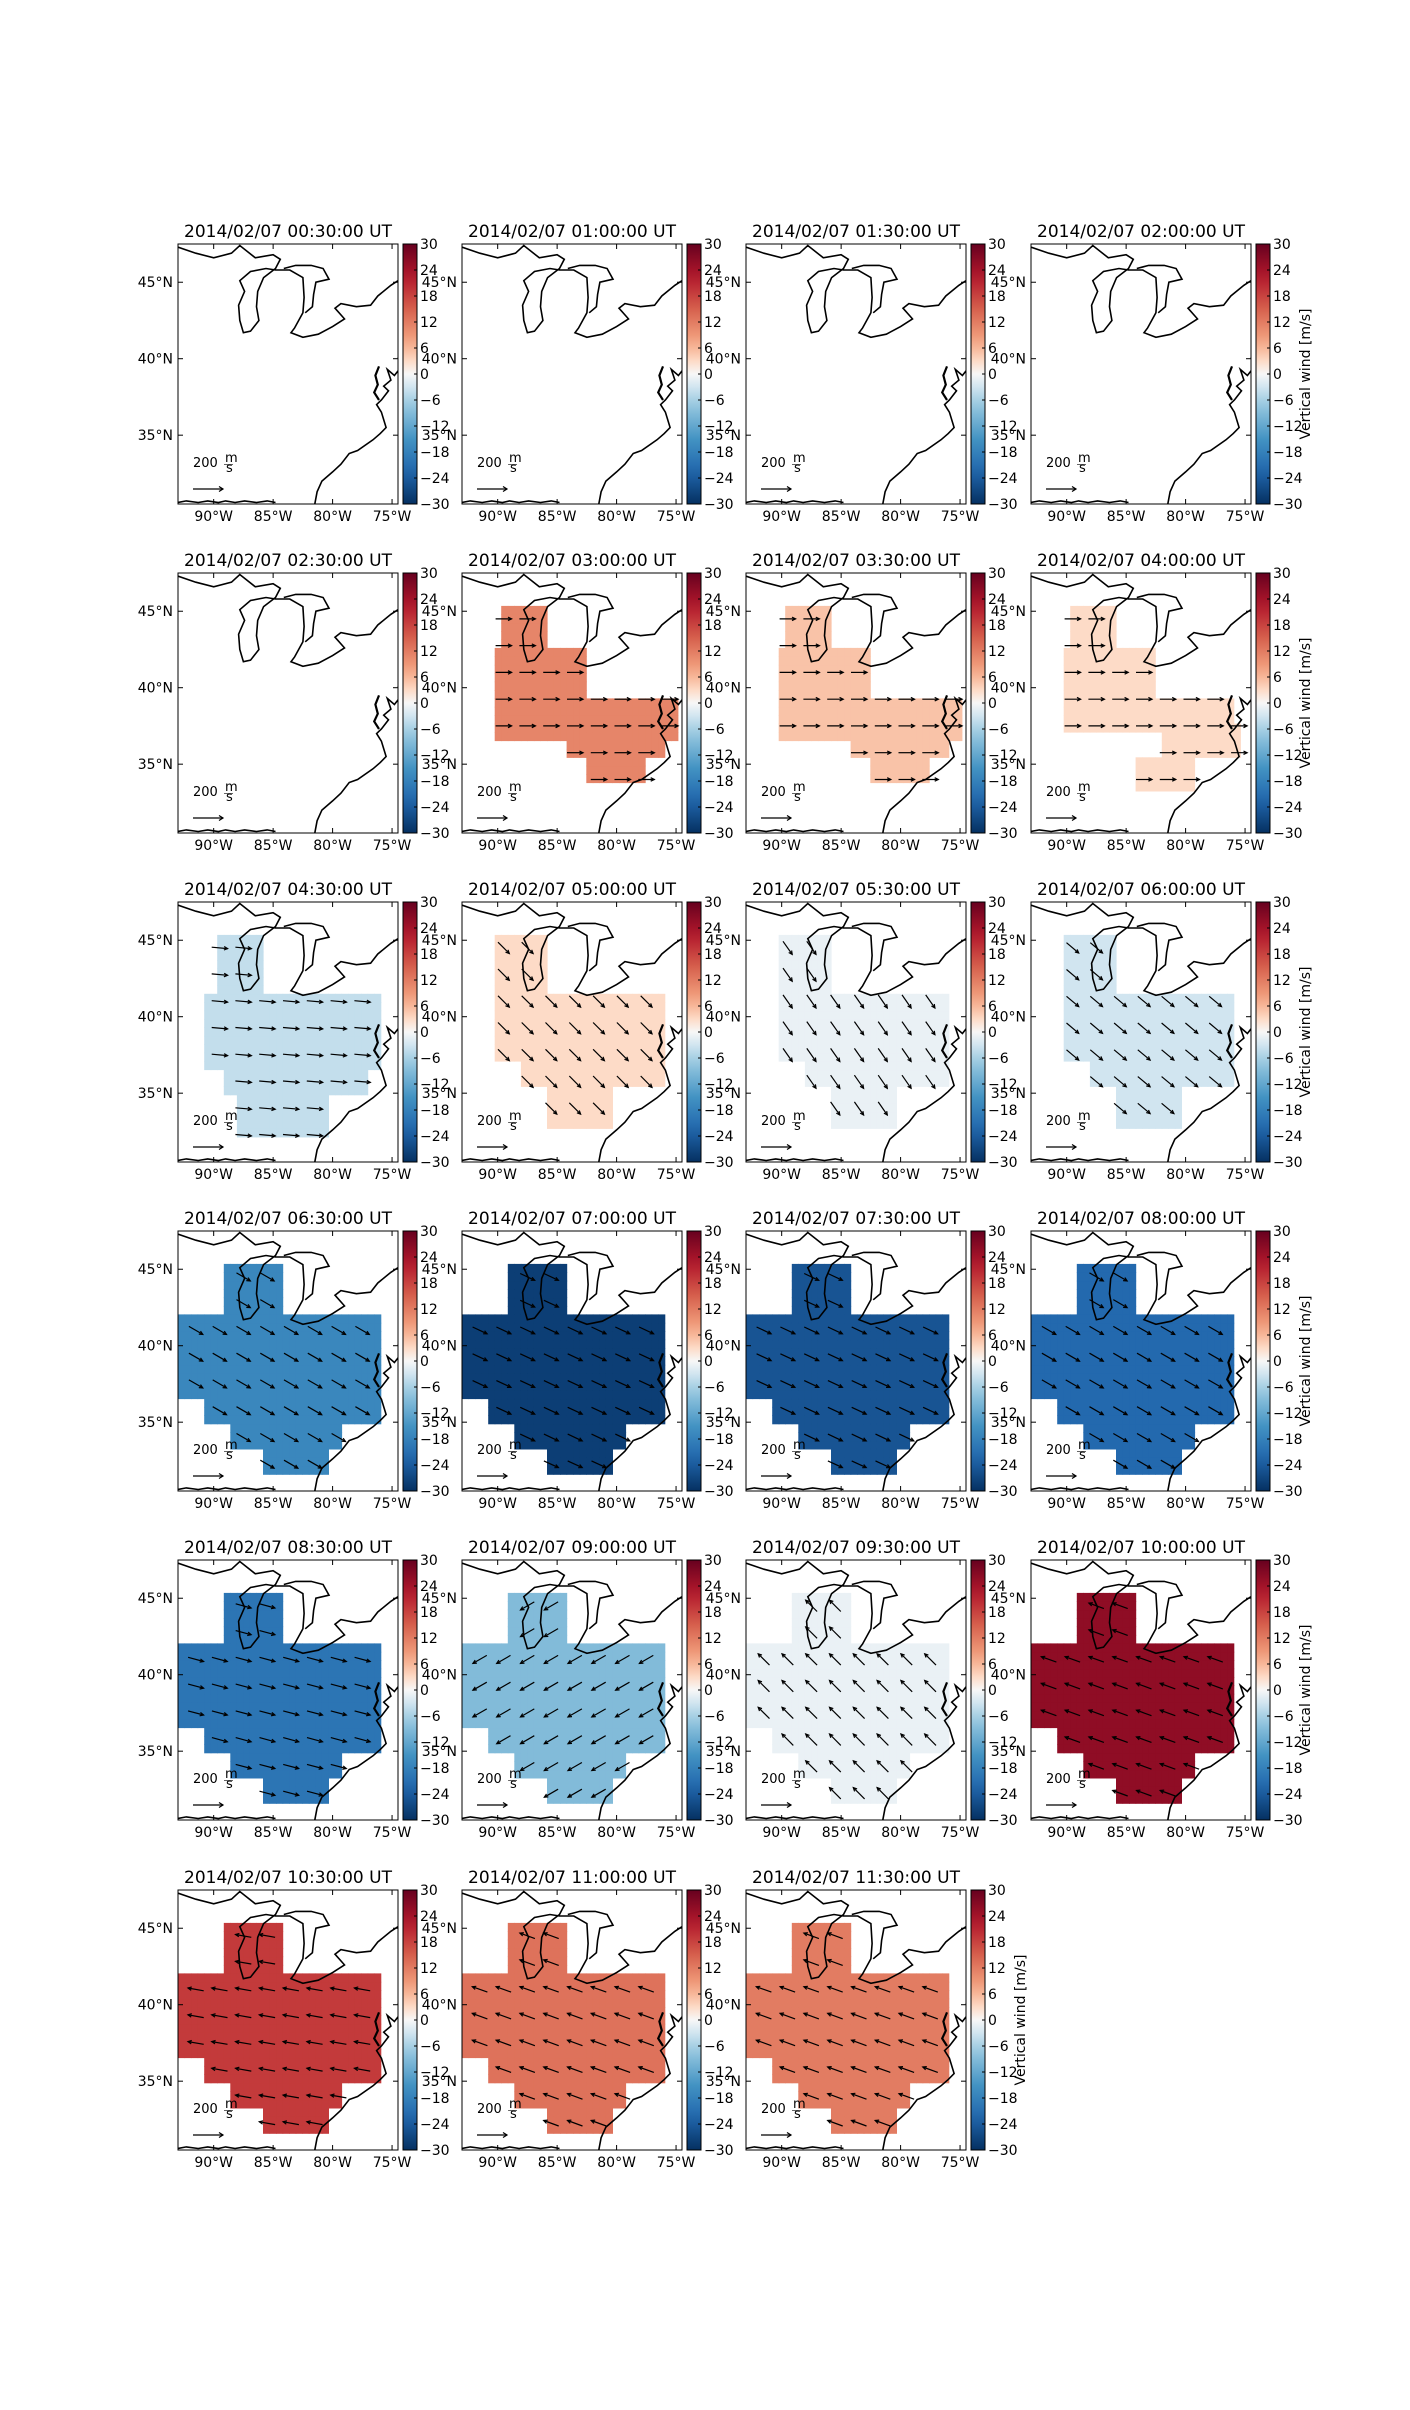 This screenshot has width=1410, height=2410. I want to click on panel-title: 2014/02/07 11:30:00 UT, so click(856, 1878).